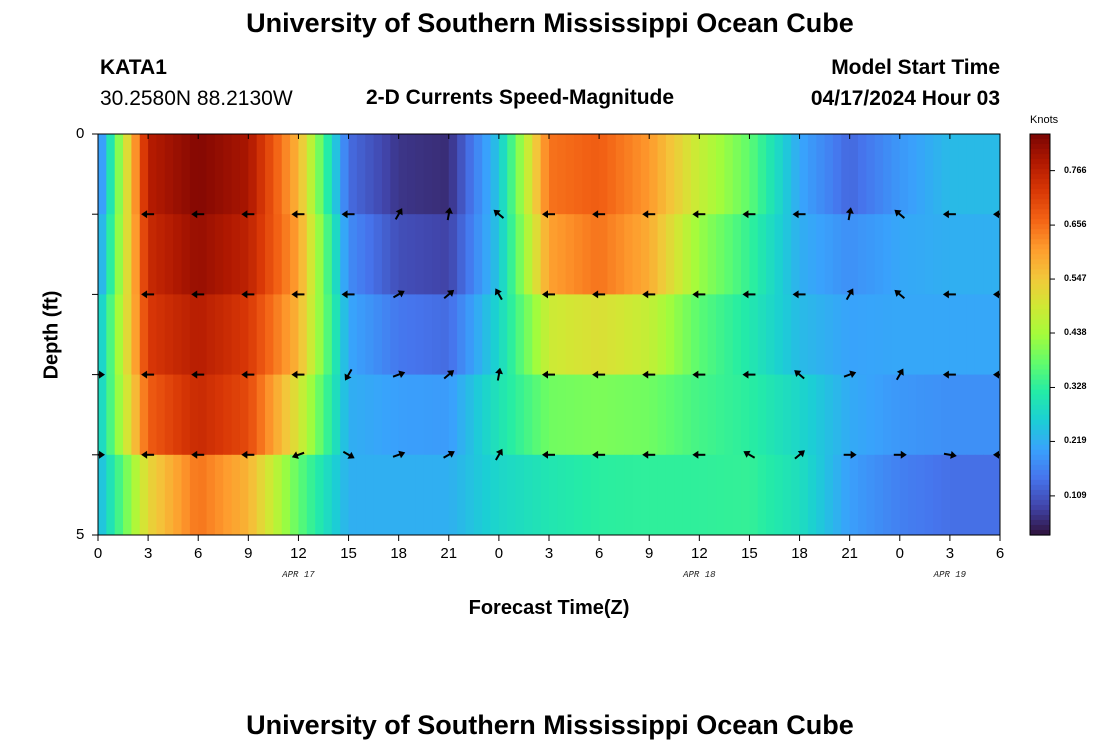 The image size is (1100, 750). Describe the element at coordinates (950, 553) in the screenshot. I see `x-tick-label: 3` at that location.